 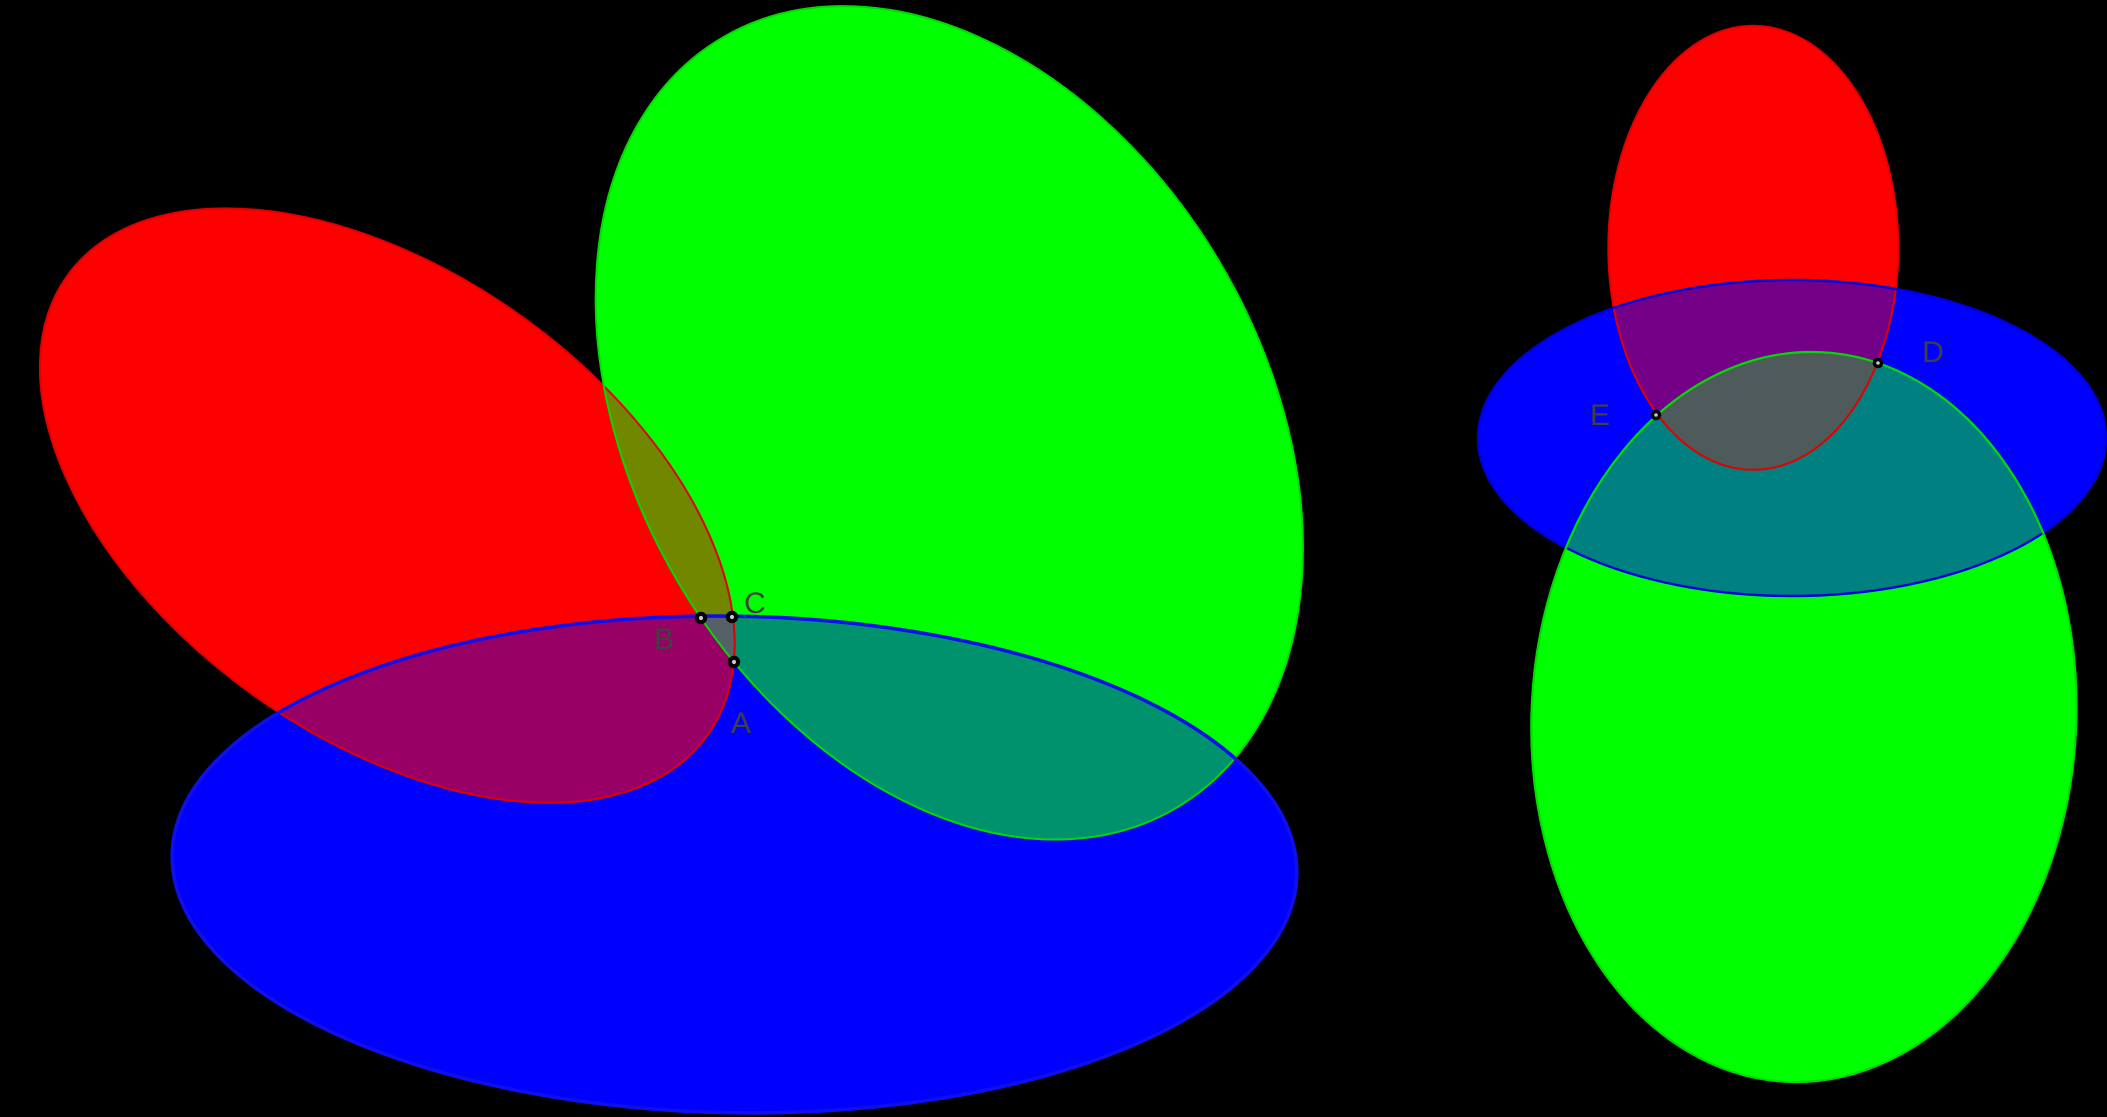 What do you see at coordinates (1804, 473) in the screenshot?
I see `right-green-blue-overlap` at bounding box center [1804, 473].